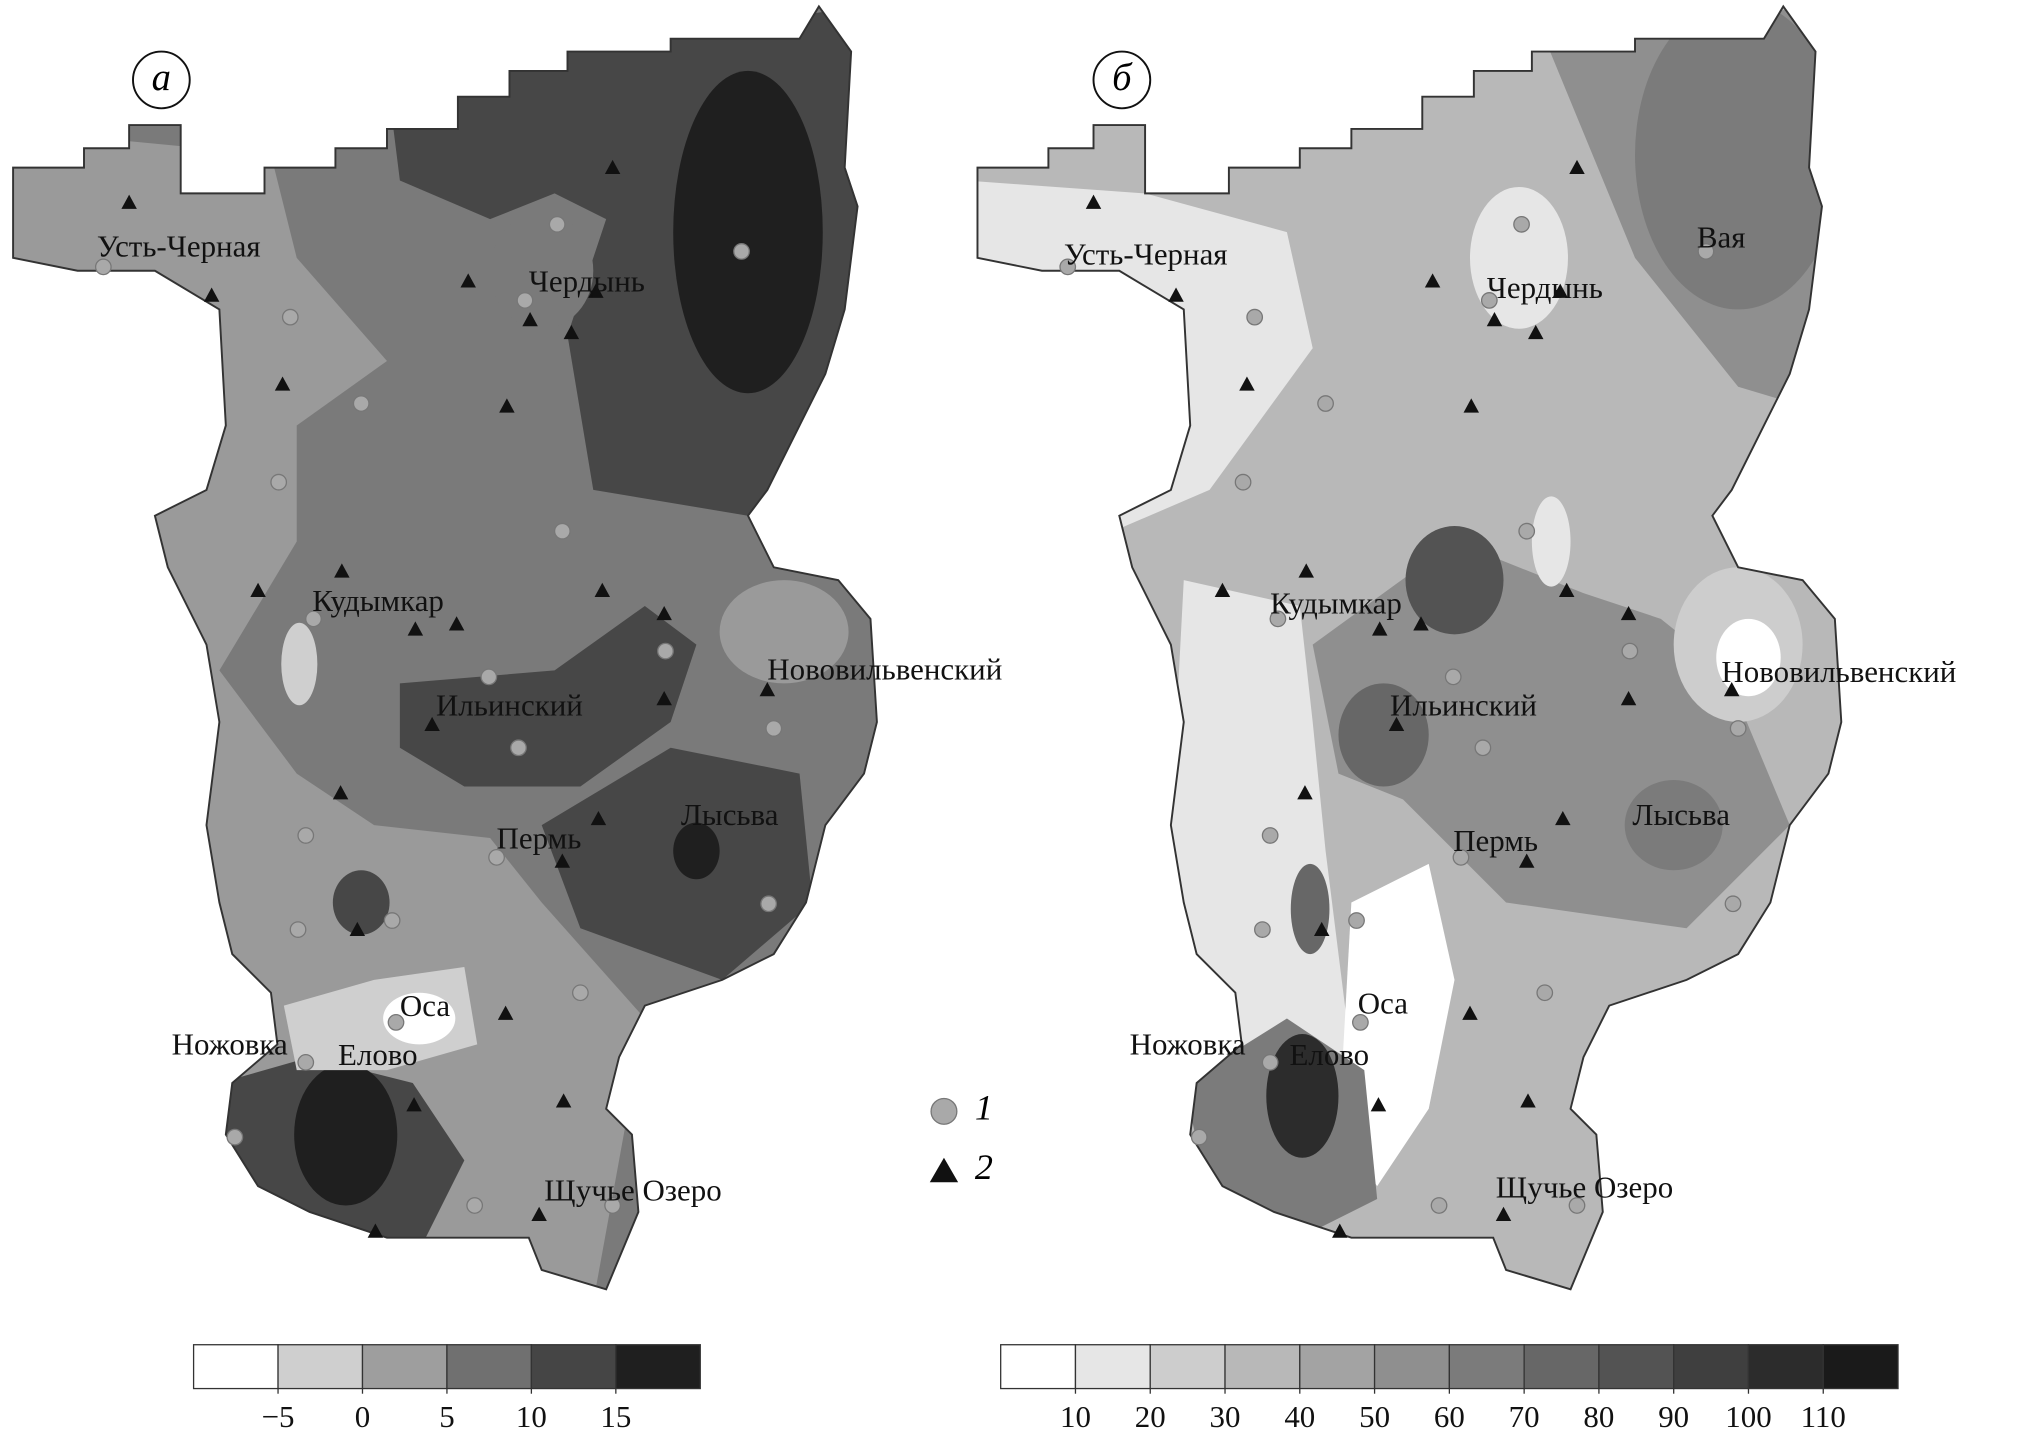 Image resolution: width=2022 pixels, height=1444 pixels. Describe the element at coordinates (278, 1416) in the screenshot. I see `colorbar-tick-label: −5` at that location.